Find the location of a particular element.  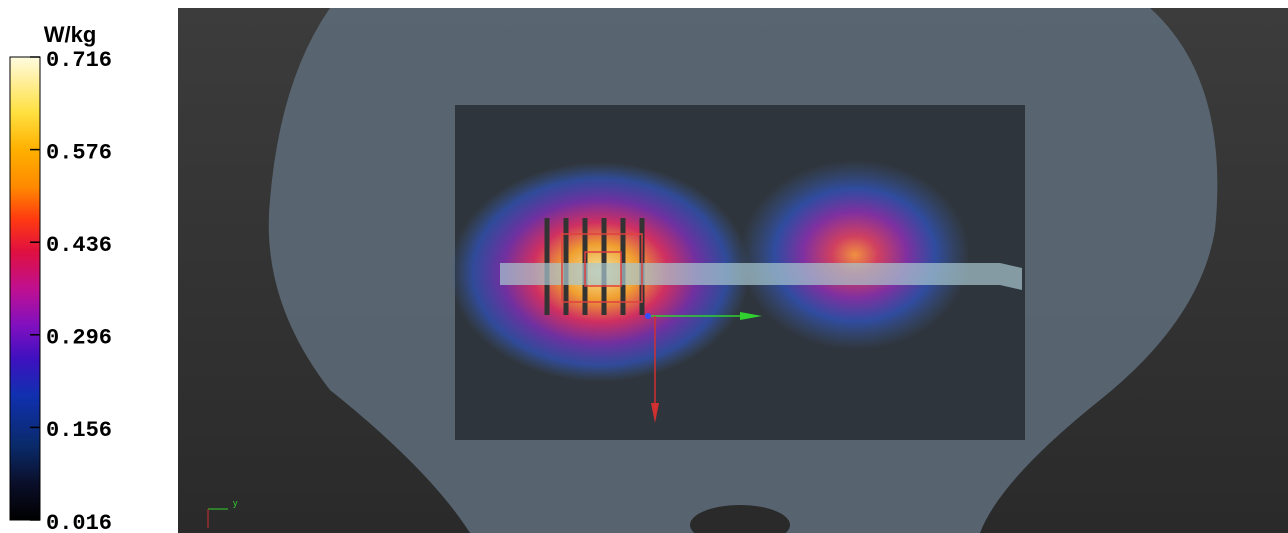

colorbar-unit: W/kg is located at coordinates (70, 34).